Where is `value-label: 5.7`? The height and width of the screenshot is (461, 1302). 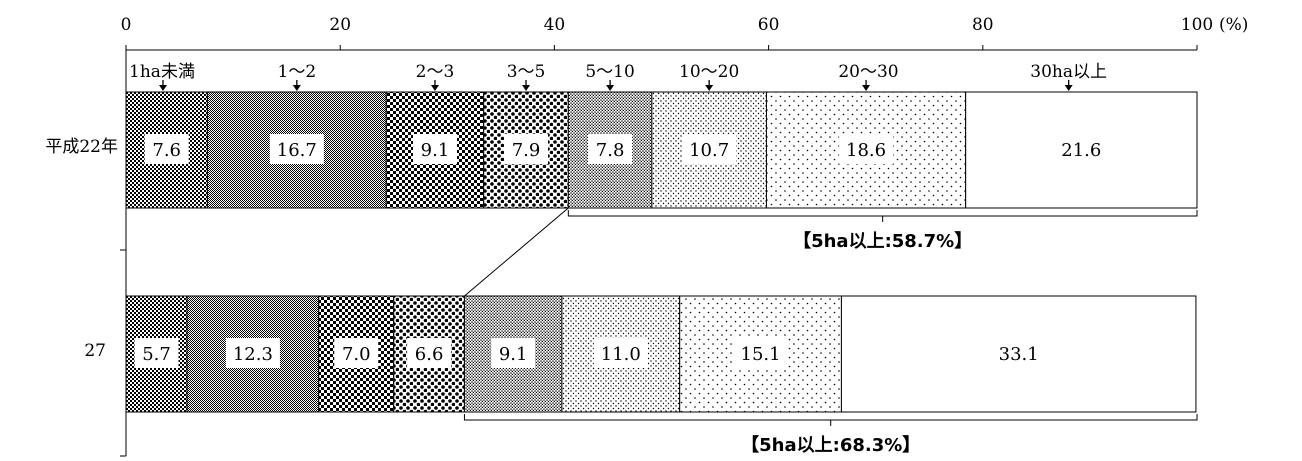
value-label: 5.7 is located at coordinates (156, 354).